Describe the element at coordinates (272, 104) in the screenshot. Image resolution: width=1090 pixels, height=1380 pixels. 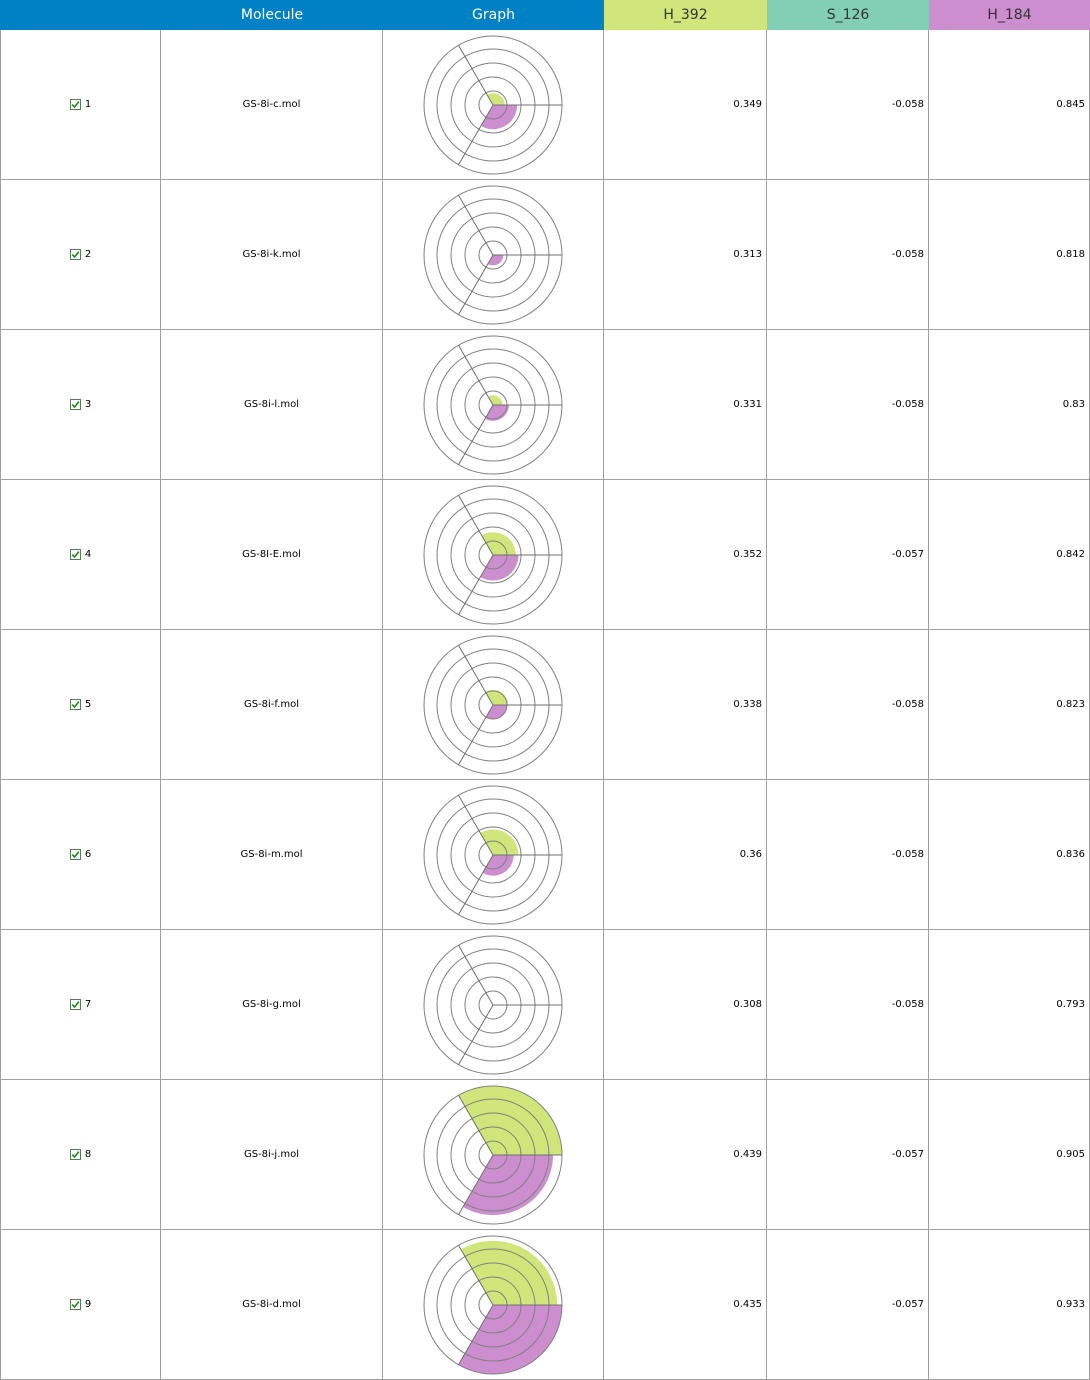
I see `molecule-name: GS-8i-c.mol` at that location.